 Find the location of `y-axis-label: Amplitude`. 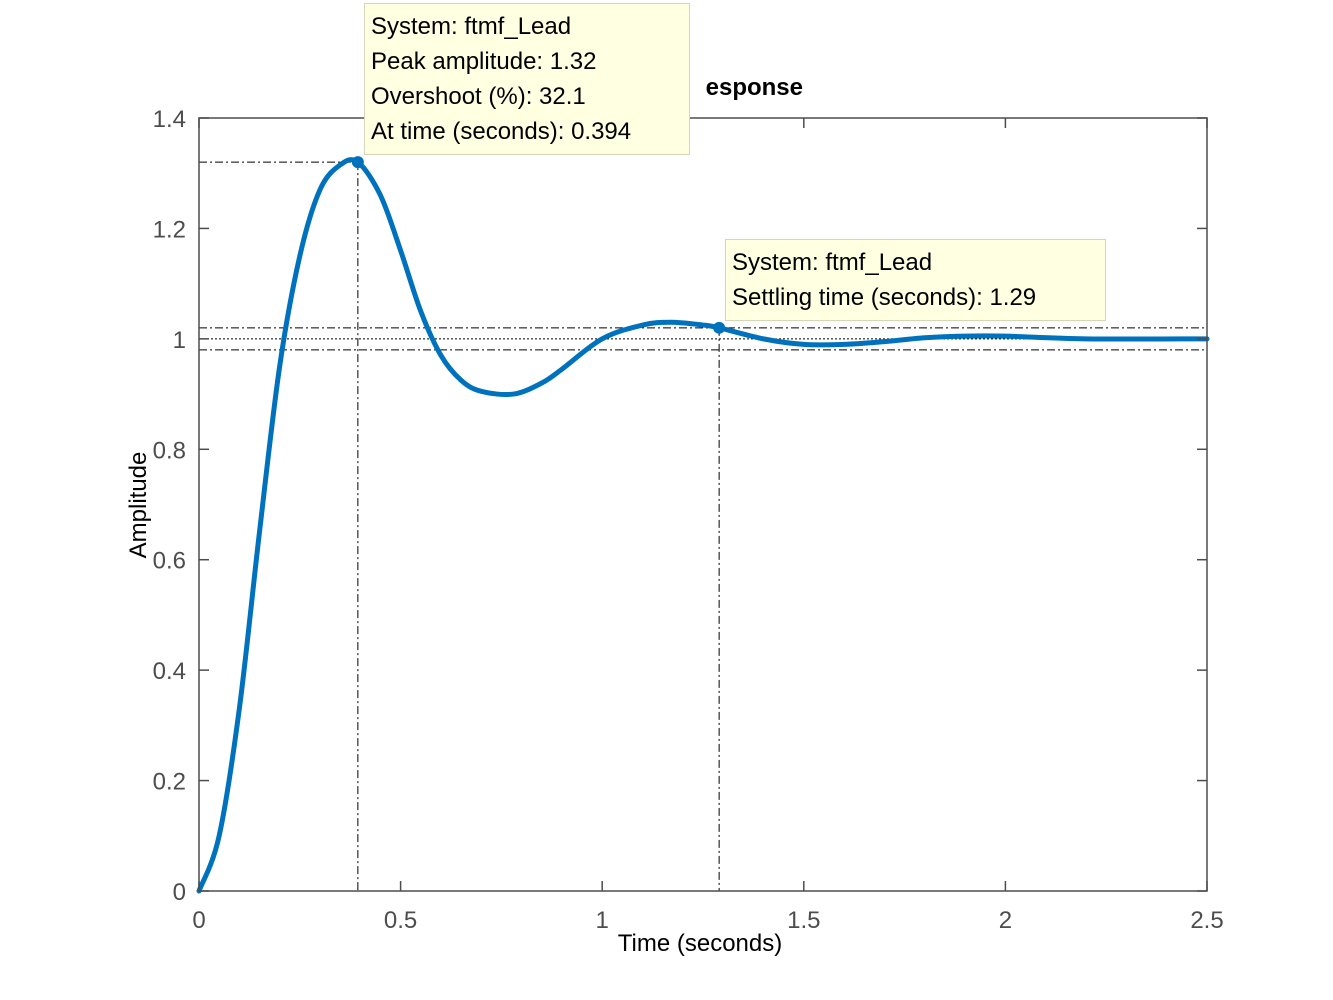

y-axis-label: Amplitude is located at coordinates (138, 505).